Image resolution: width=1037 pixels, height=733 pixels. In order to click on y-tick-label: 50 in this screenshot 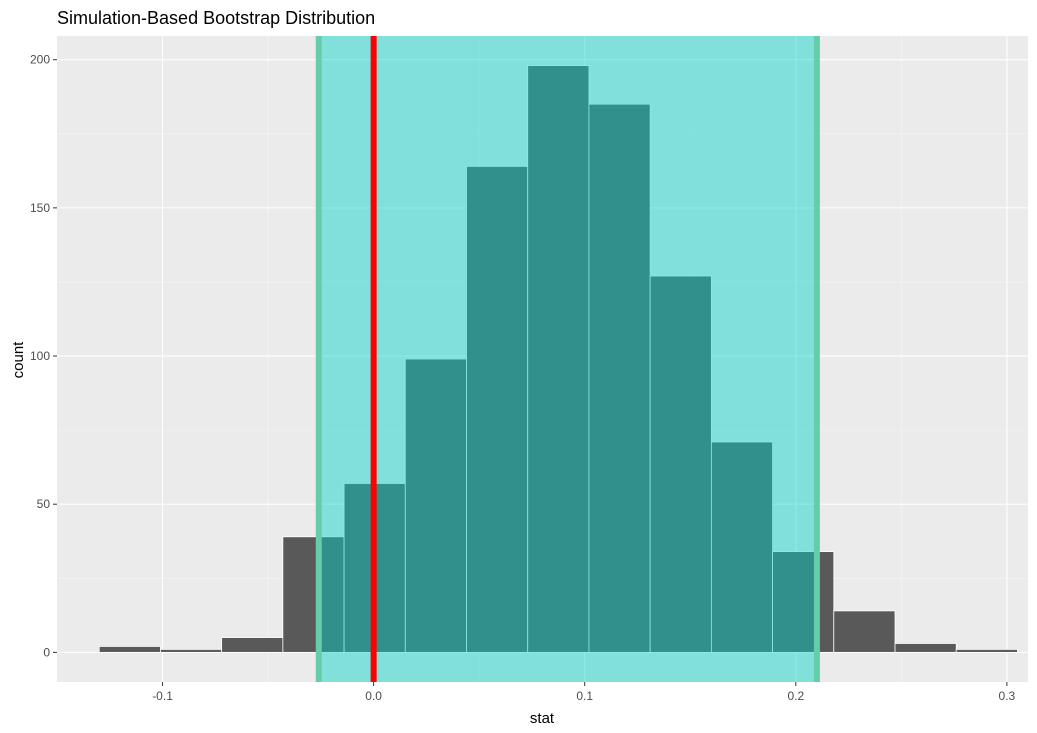, I will do `click(44, 504)`.